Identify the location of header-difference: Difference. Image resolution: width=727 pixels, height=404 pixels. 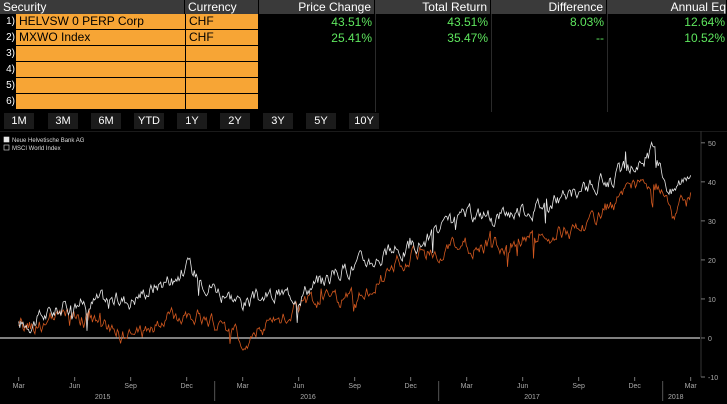
(549, 7).